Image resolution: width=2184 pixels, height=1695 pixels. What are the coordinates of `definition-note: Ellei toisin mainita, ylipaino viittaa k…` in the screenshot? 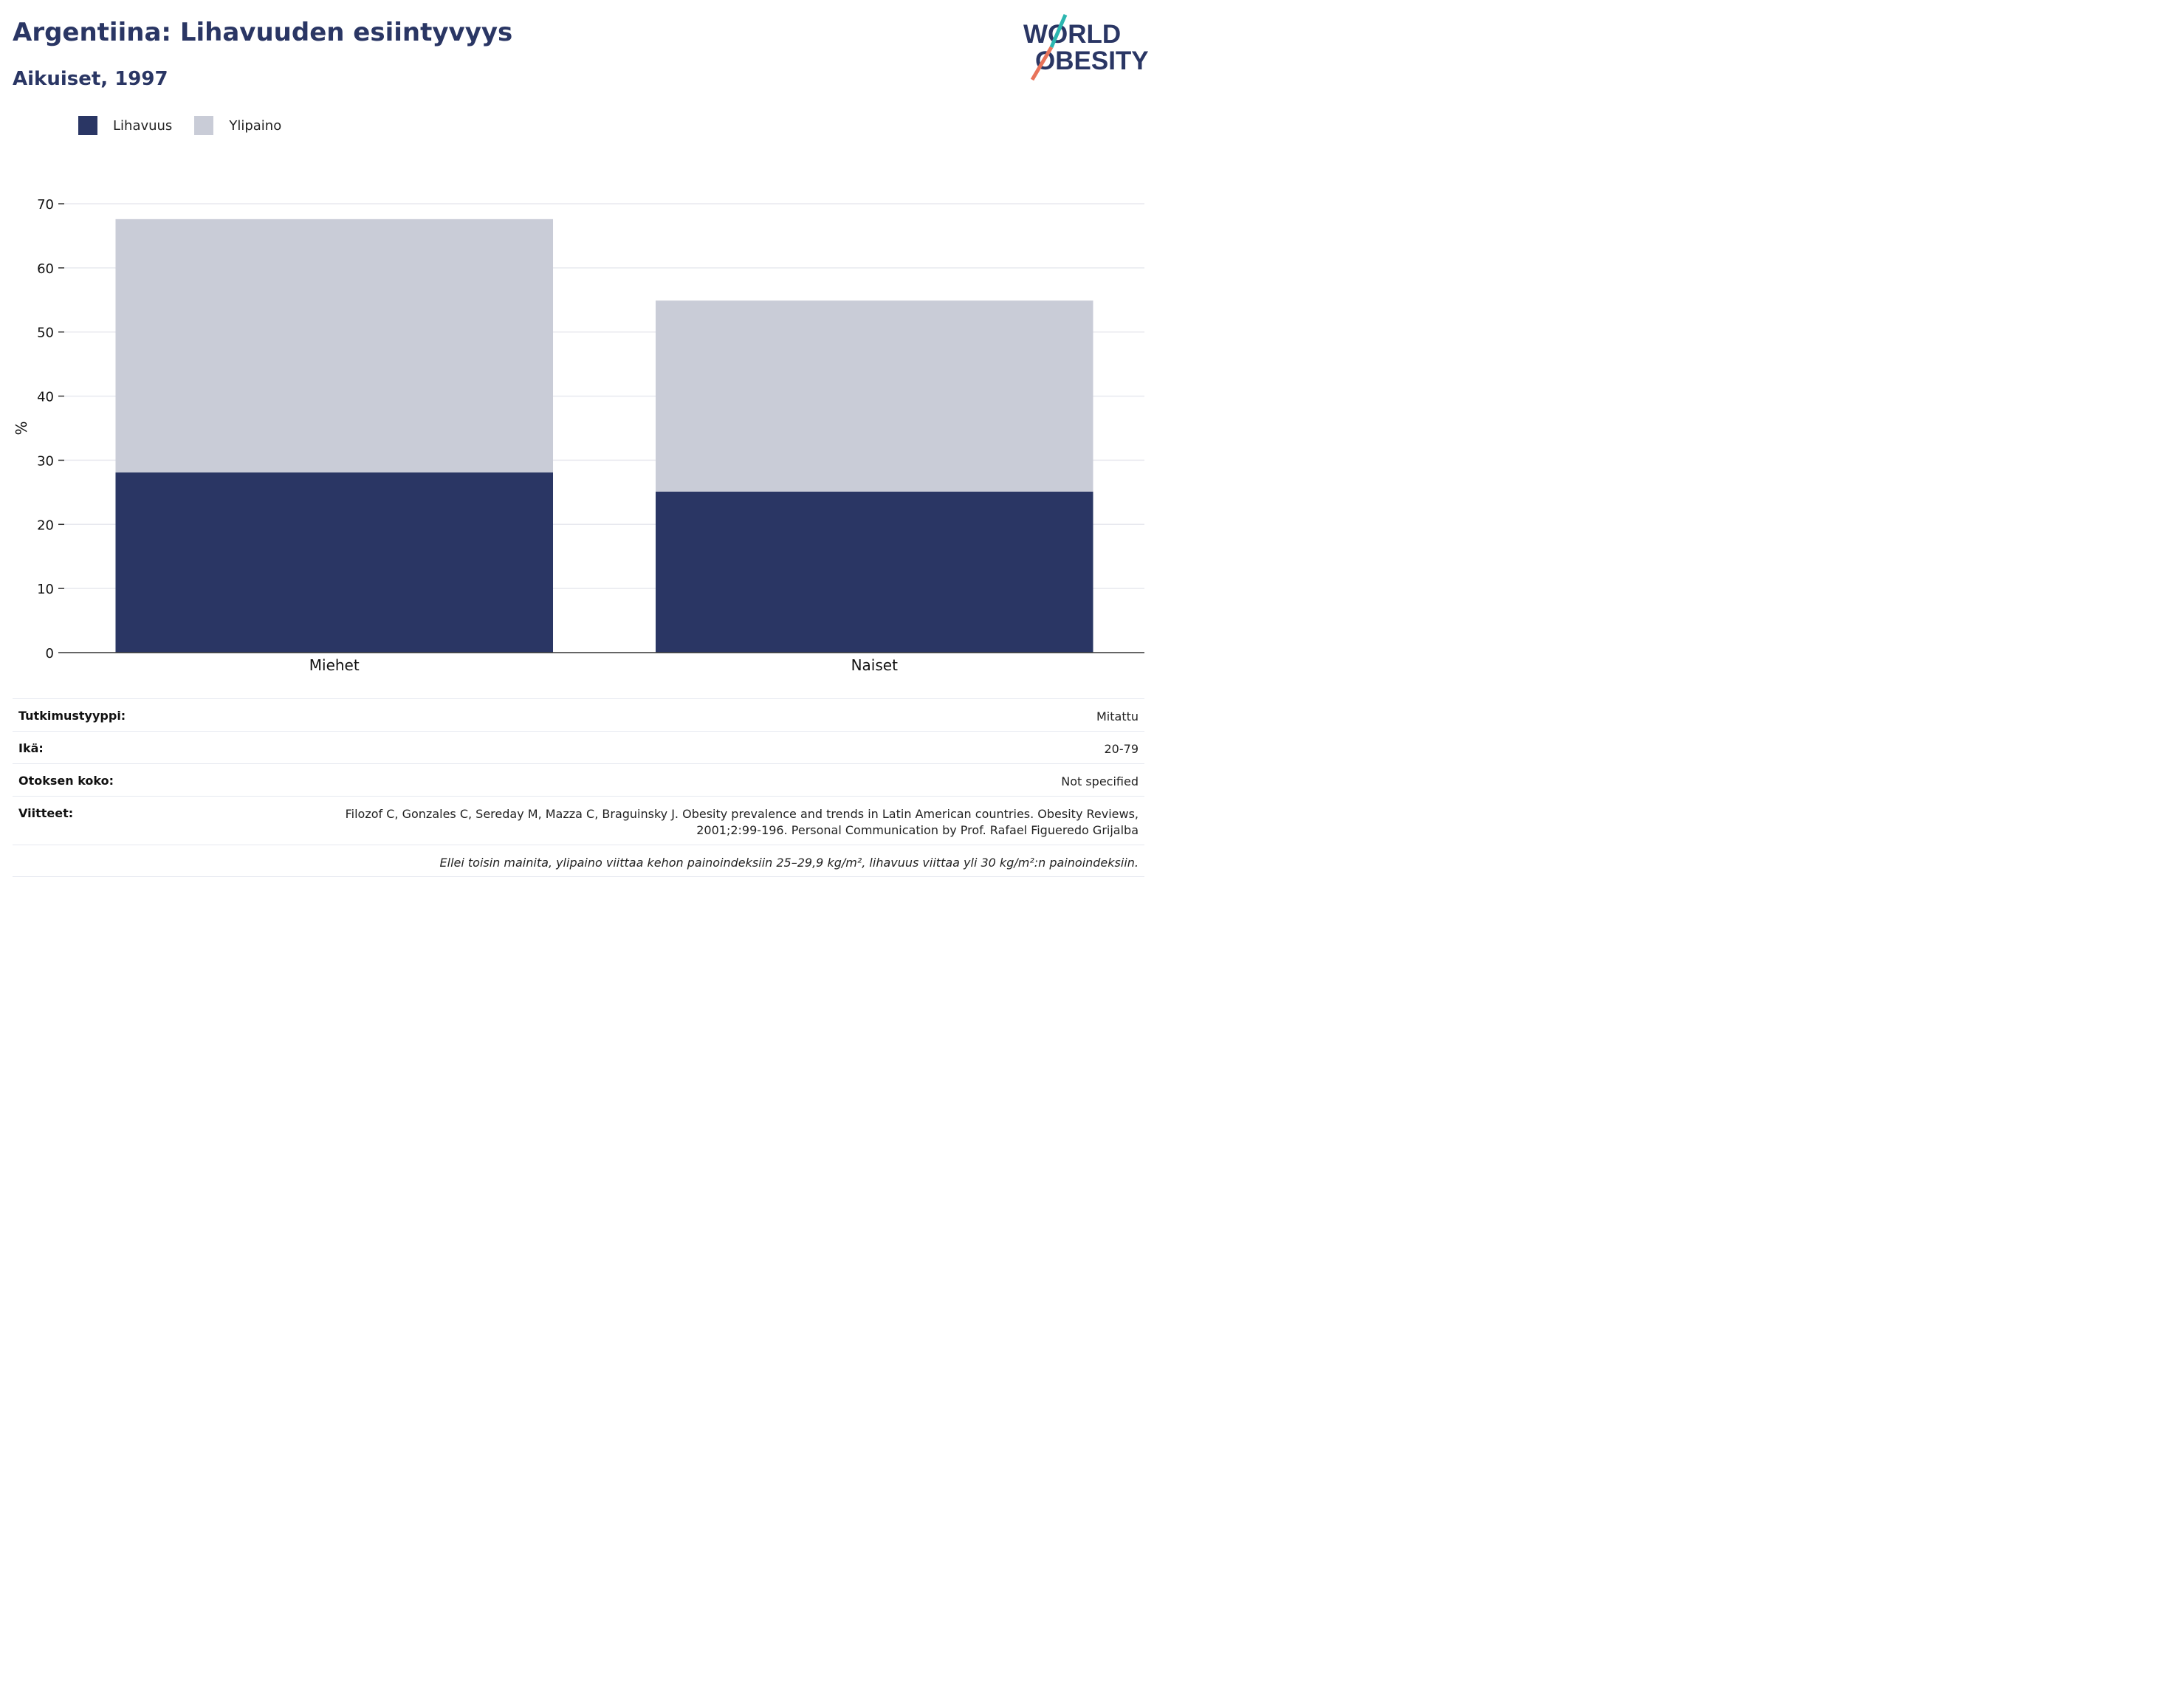 It's located at (789, 863).